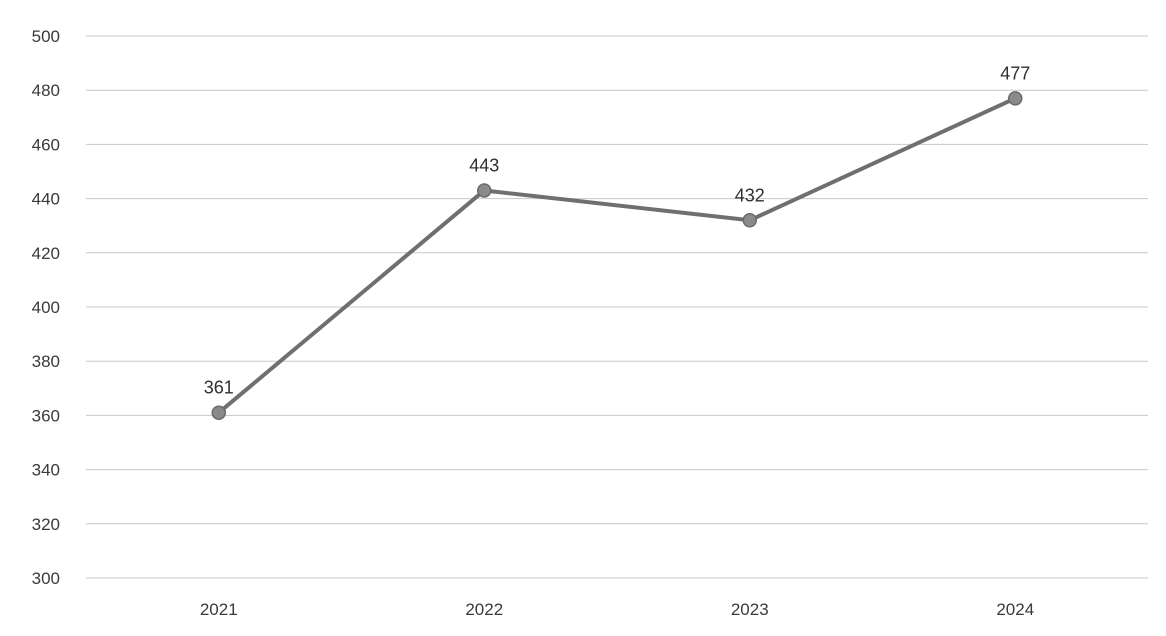  Describe the element at coordinates (46, 470) in the screenshot. I see `y-tick-label-340: 340` at that location.